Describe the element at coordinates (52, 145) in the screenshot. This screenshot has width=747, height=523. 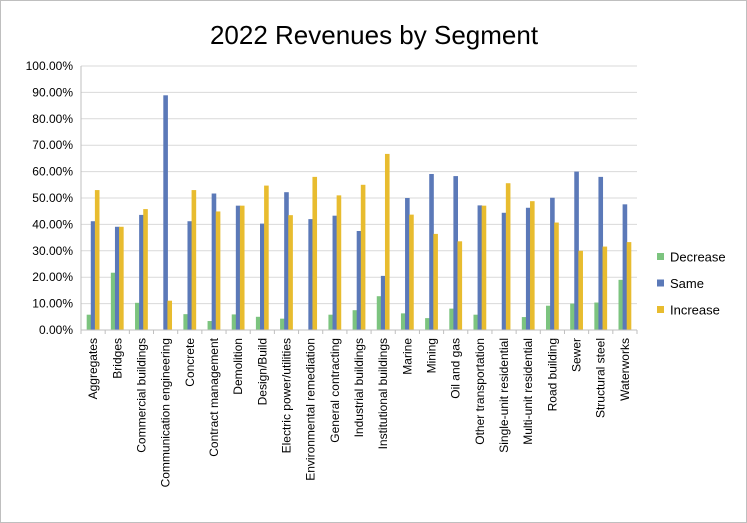
I see `y-tick-label: 70.00%` at that location.